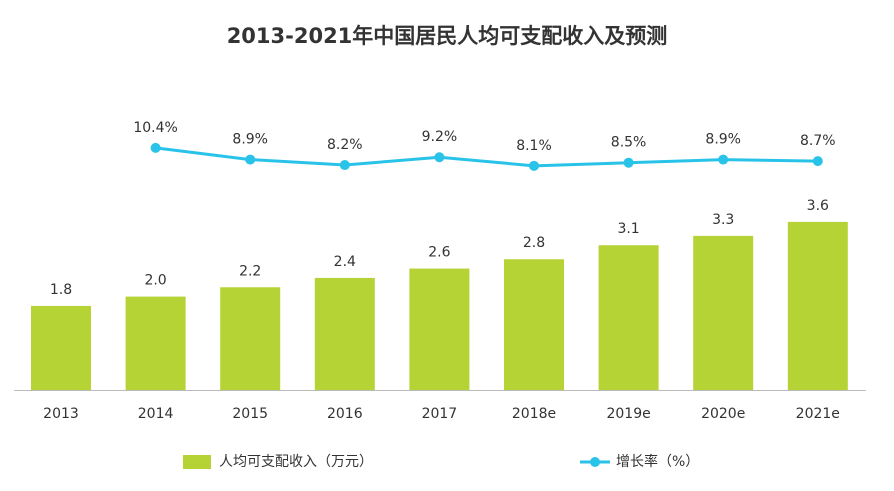 This screenshot has height=491, width=894. Describe the element at coordinates (296, 462) in the screenshot. I see `legend-label: 人均可支配收入（万元）` at that location.